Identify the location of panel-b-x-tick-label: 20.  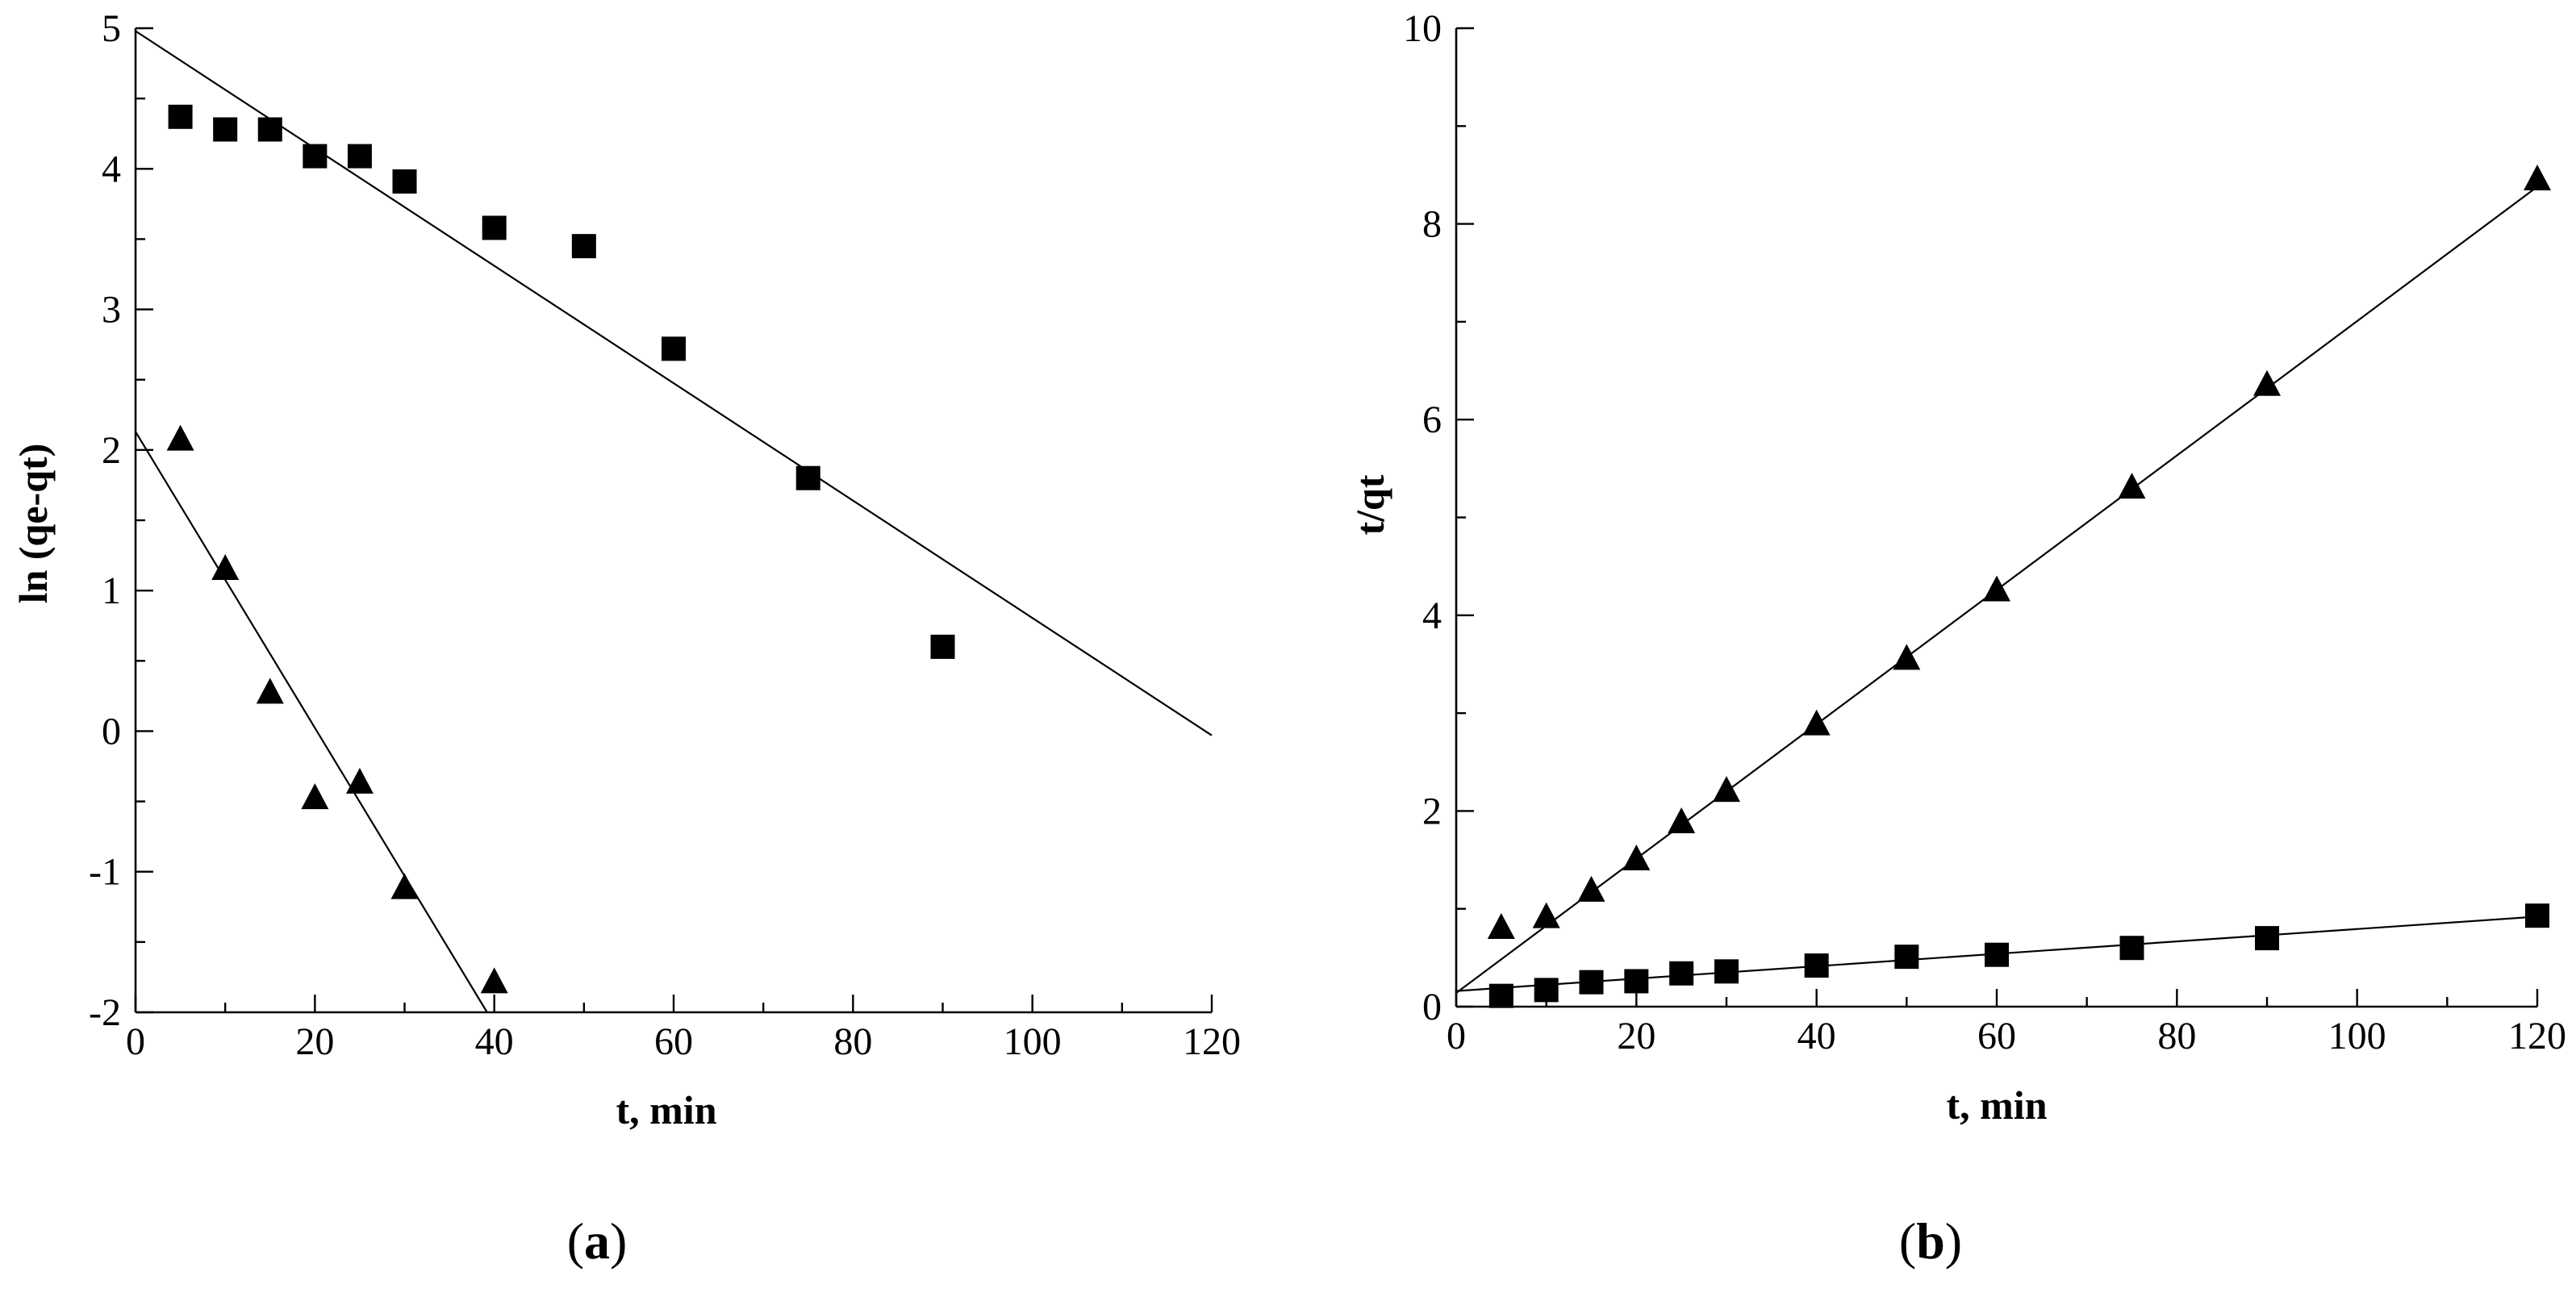
(1636, 1036).